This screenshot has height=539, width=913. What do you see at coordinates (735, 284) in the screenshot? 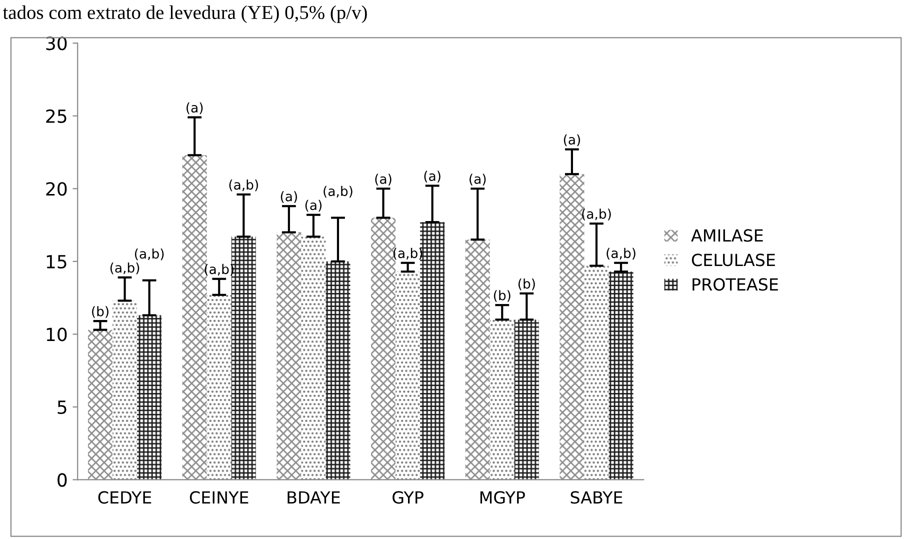
I see `legend-label: PROTEASE` at bounding box center [735, 284].